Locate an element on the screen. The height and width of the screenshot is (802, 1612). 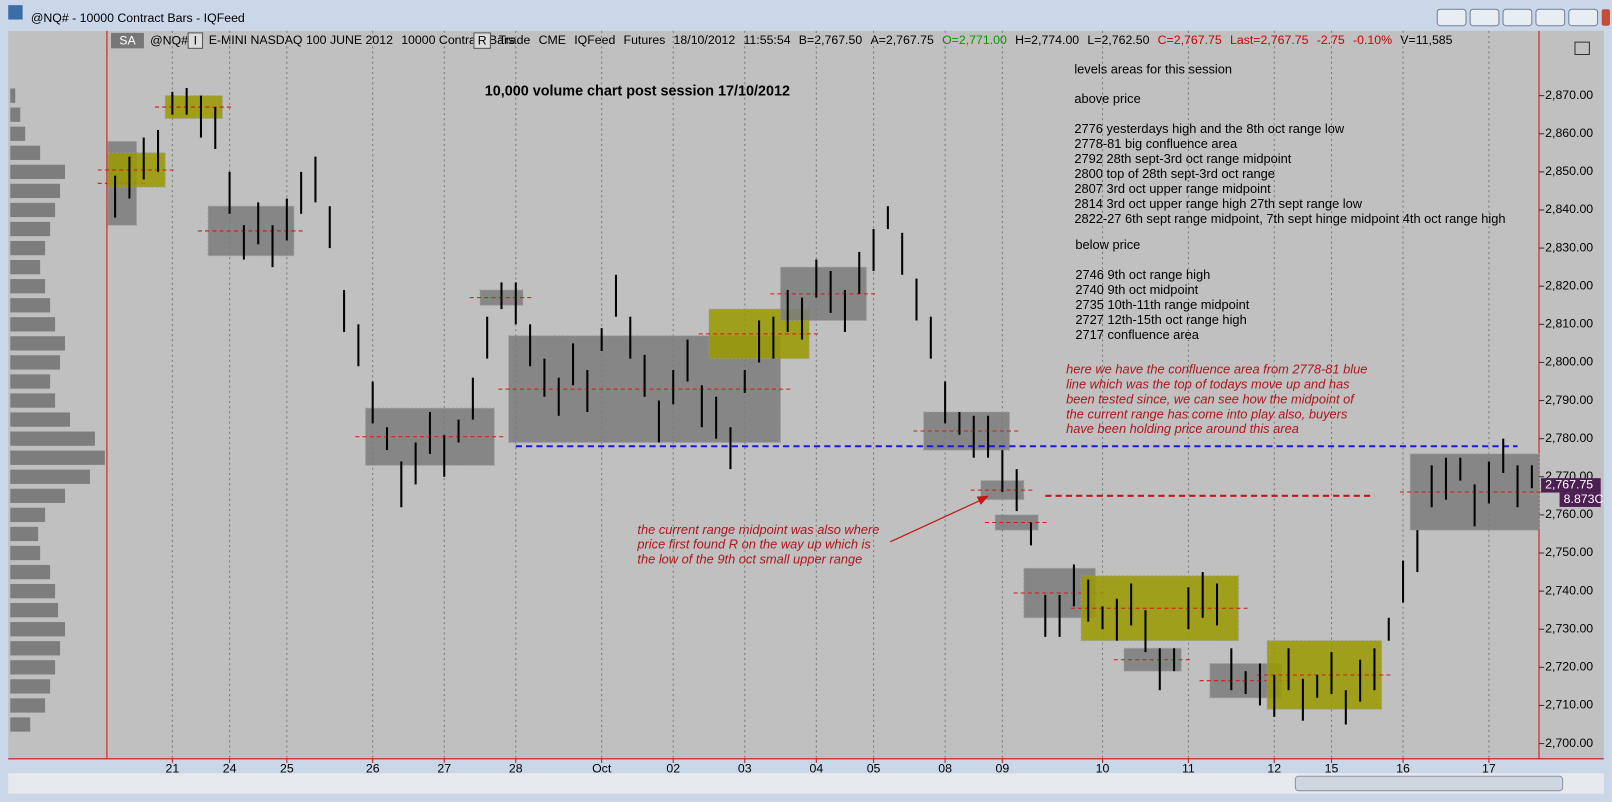
note-line: 2746 9th oct range high is located at coordinates (1142, 274).